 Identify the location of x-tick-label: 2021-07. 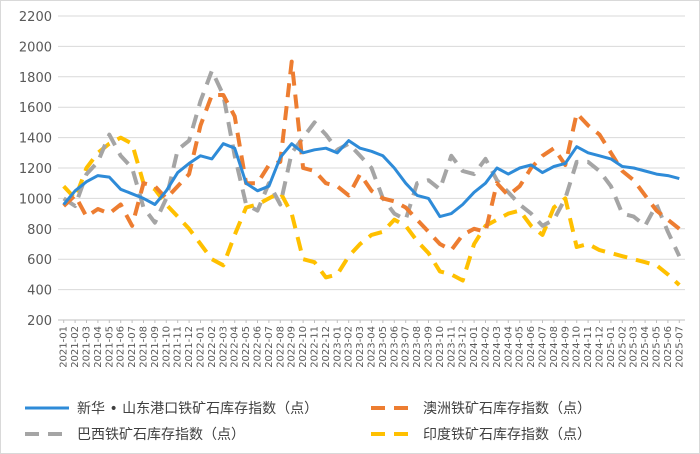
(132, 347).